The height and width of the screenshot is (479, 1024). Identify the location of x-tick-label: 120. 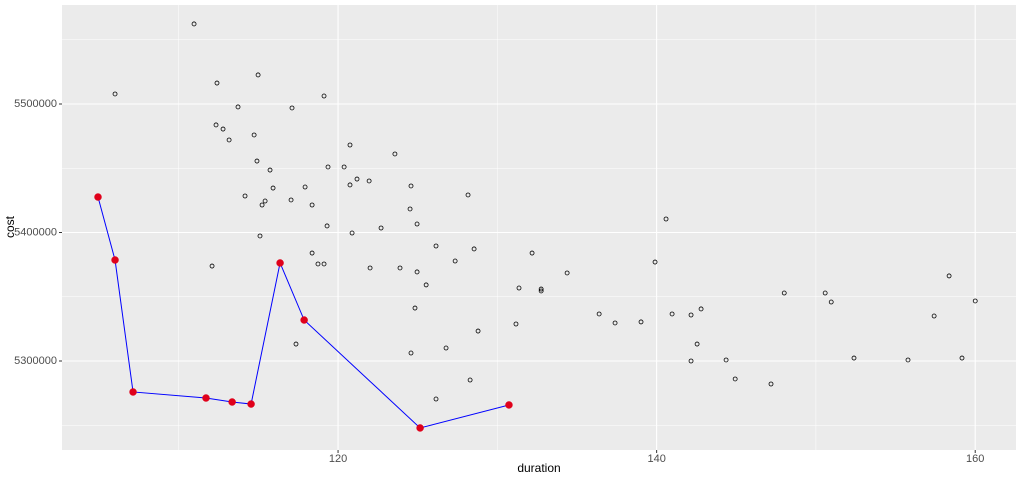
(338, 459).